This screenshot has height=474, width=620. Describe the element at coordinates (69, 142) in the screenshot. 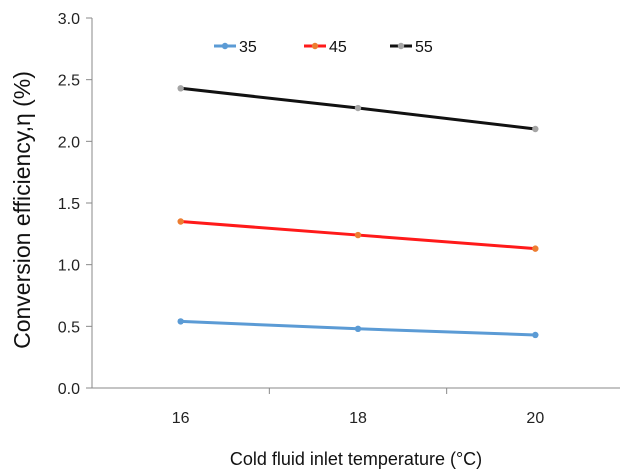

I see `y-tick-label: 2.0` at that location.